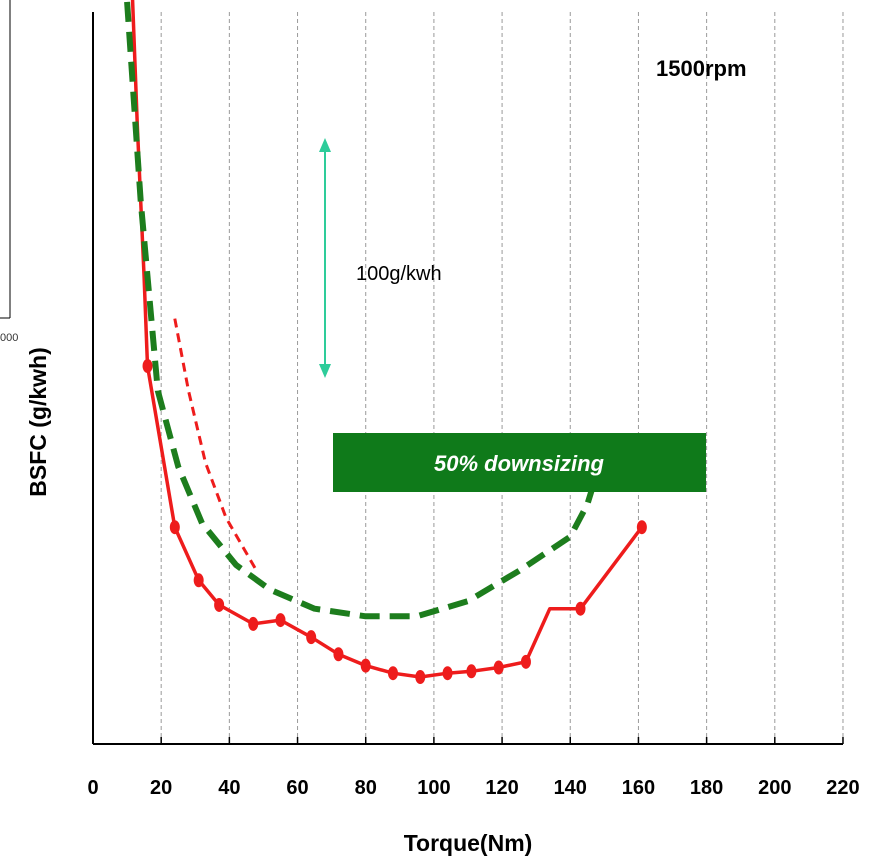  What do you see at coordinates (325, 258) in the screenshot?
I see `scale-arrow` at bounding box center [325, 258].